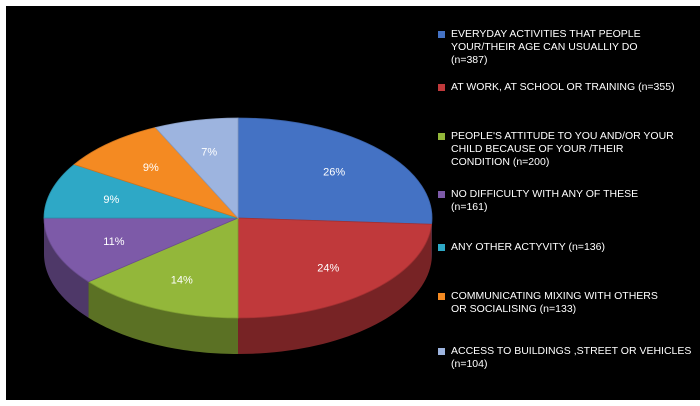  What do you see at coordinates (151, 168) in the screenshot?
I see `pie-slice-label-6: 9%` at bounding box center [151, 168].